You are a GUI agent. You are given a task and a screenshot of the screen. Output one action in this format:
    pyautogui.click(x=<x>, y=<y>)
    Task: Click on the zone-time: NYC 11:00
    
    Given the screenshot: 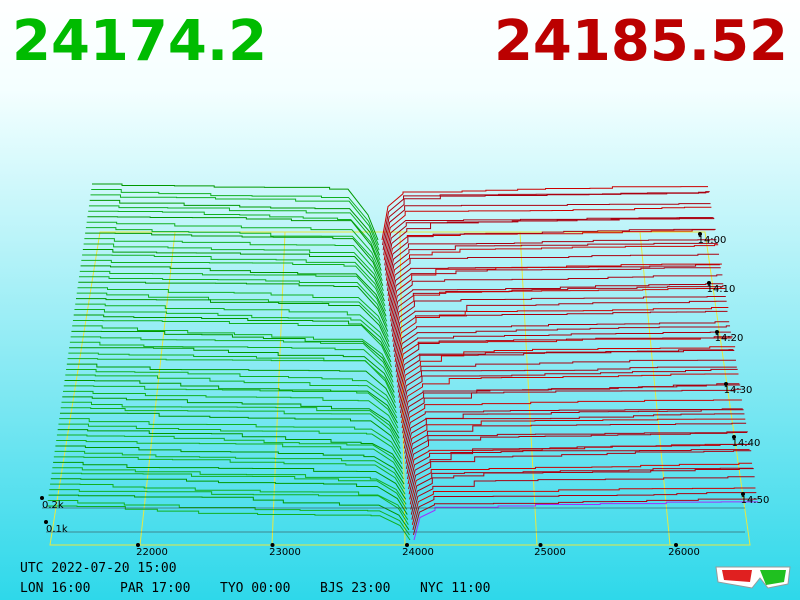 What is the action you would take?
    pyautogui.click(x=455, y=588)
    